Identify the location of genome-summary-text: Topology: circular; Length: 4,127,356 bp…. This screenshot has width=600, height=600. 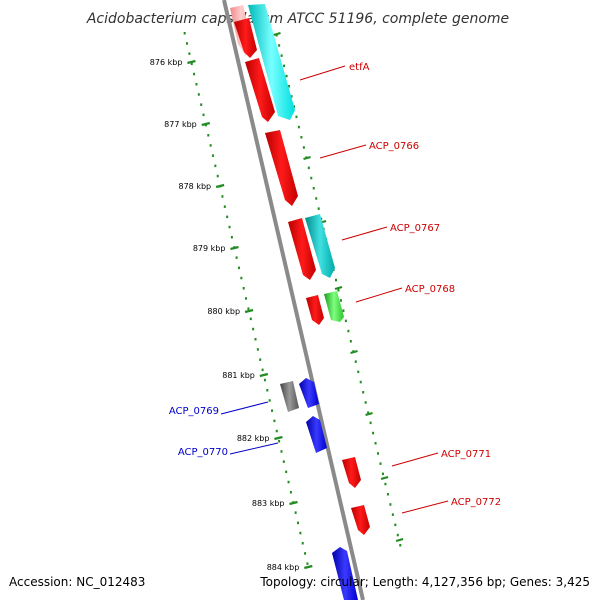
(424, 582).